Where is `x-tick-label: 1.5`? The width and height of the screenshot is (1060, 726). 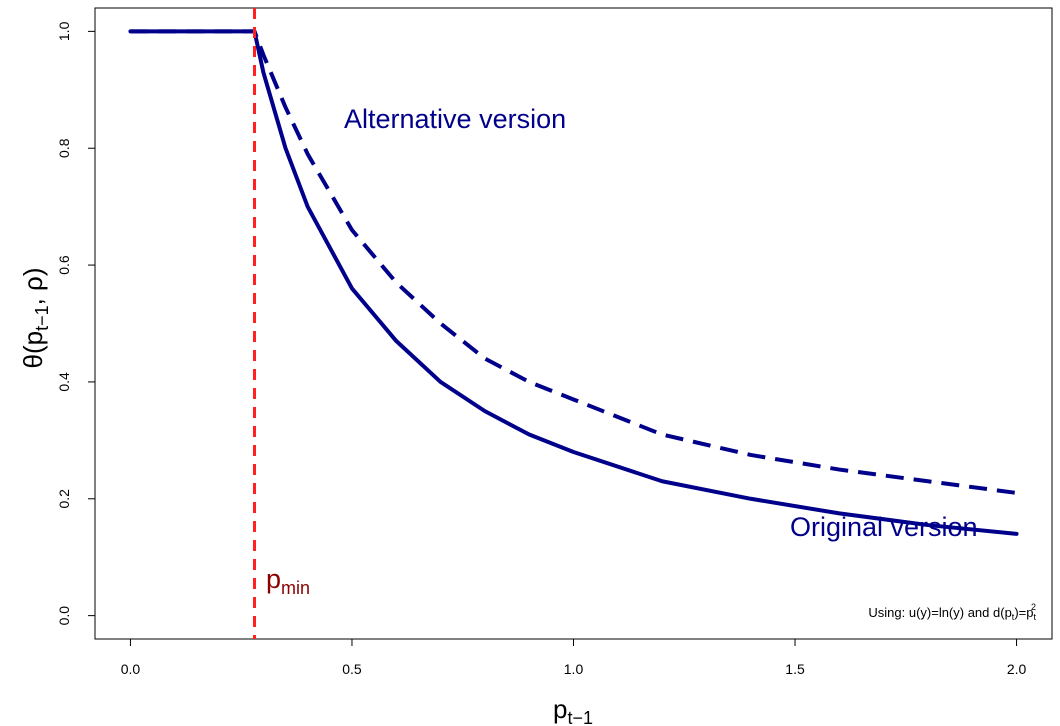
x-tick-label: 1.5 is located at coordinates (795, 669).